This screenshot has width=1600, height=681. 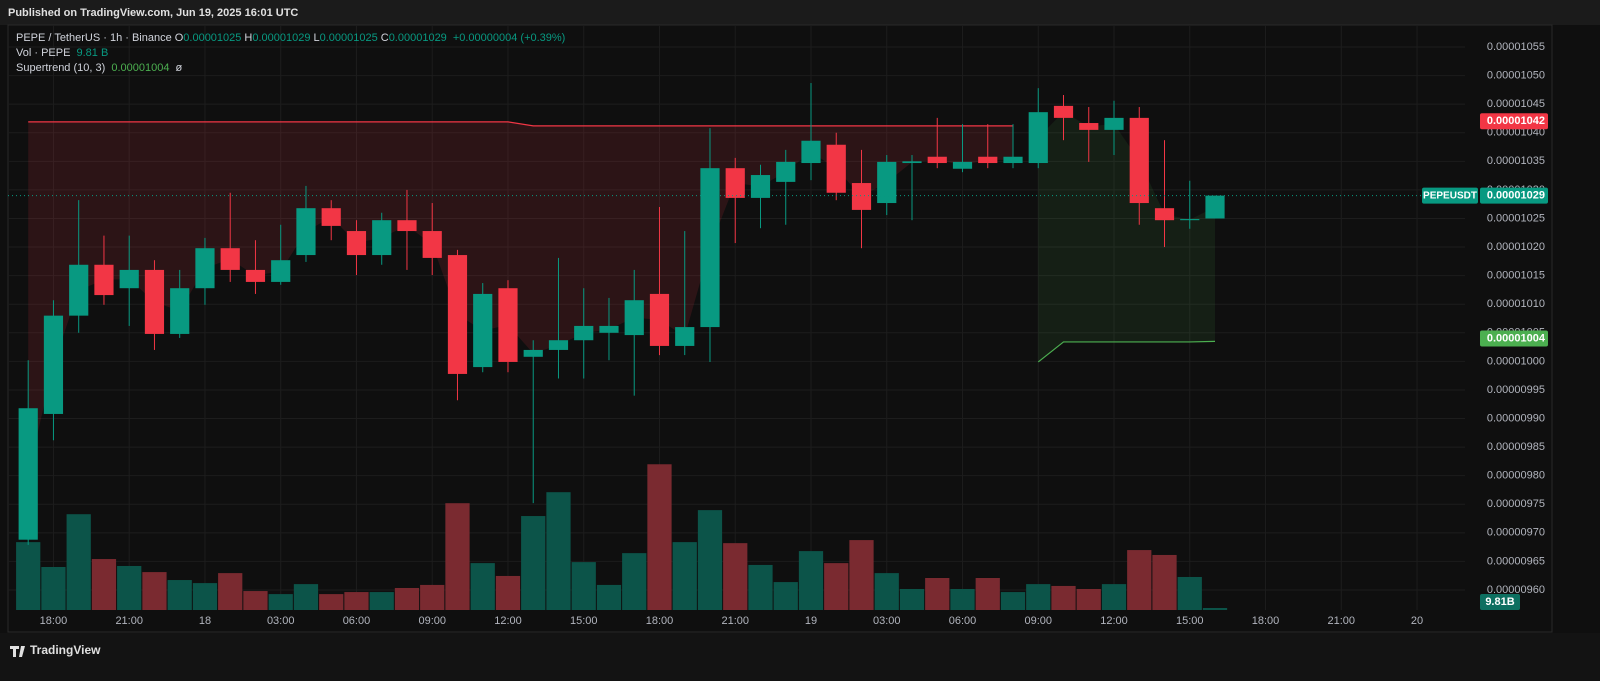 I want to click on last-price-label: 0.00001029, so click(x=1516, y=196).